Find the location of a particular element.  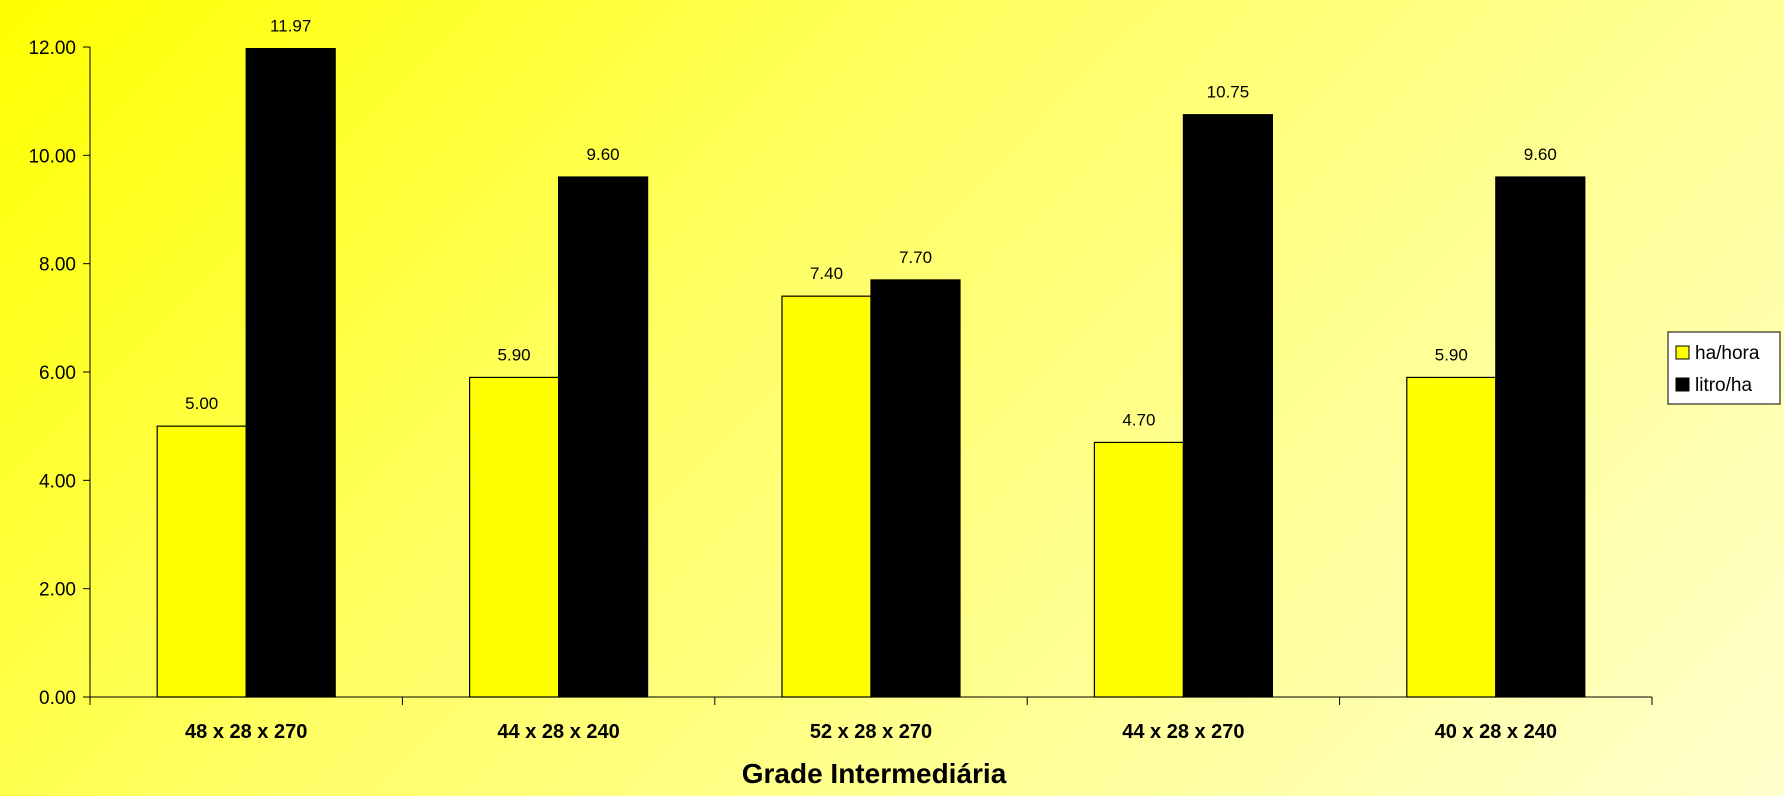

y-tick-label: 2.00 is located at coordinates (57, 590).